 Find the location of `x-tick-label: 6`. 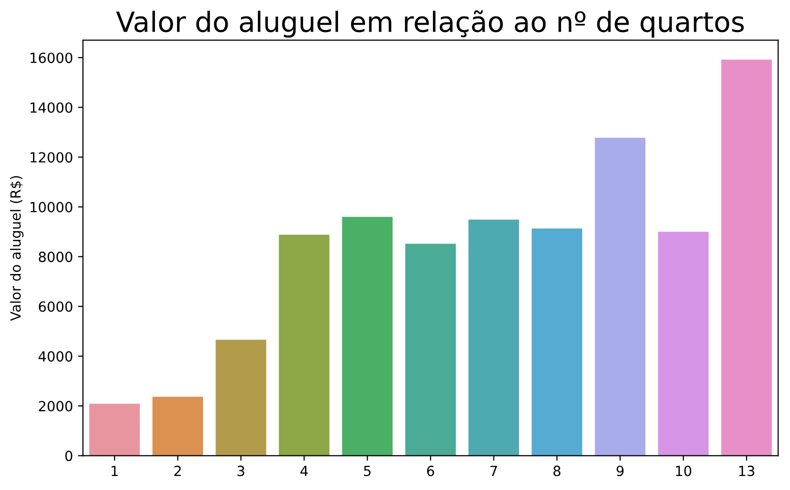

x-tick-label: 6 is located at coordinates (430, 471).